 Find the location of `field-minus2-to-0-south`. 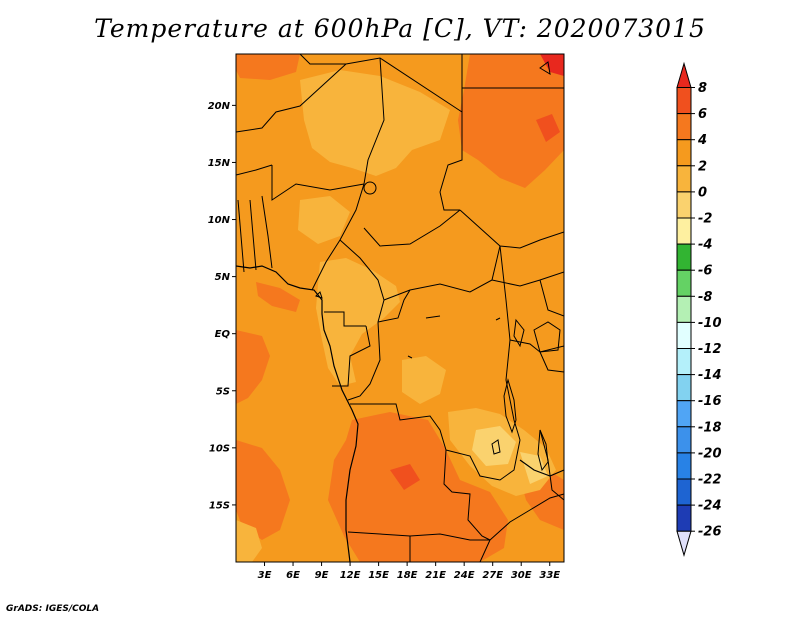

field-minus2-to-0-south is located at coordinates (534, 468).